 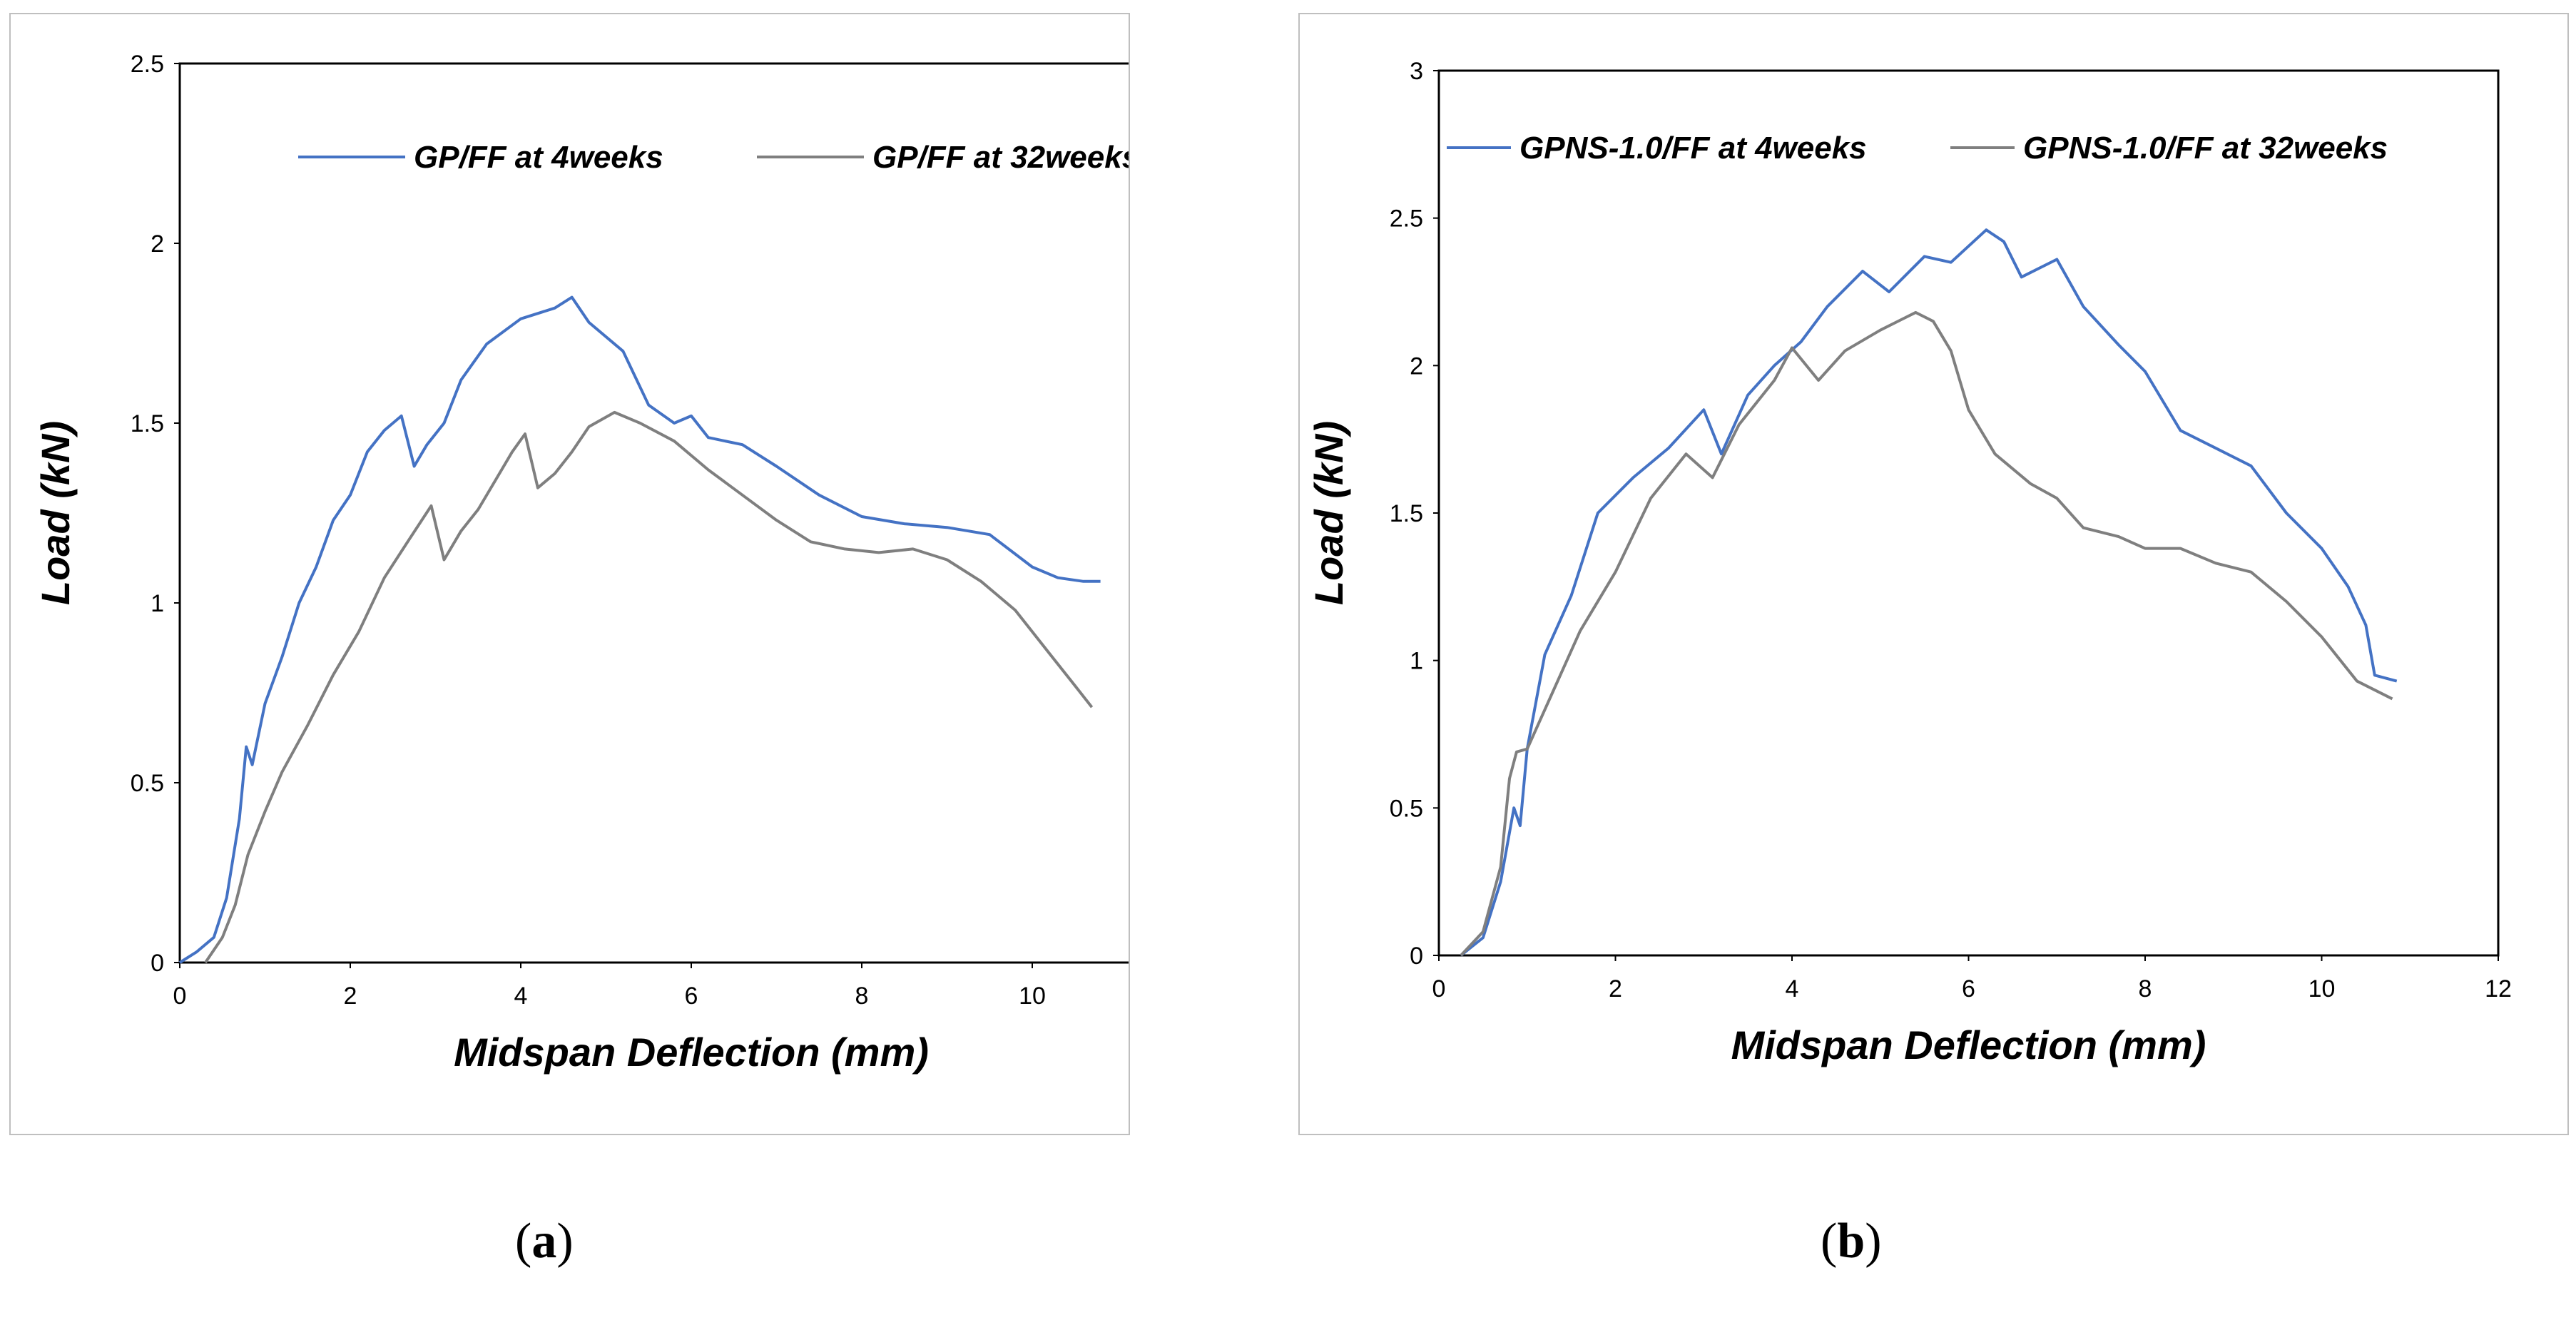 What do you see at coordinates (2498, 988) in the screenshot?
I see `chart-b-x-tick-label: 12` at bounding box center [2498, 988].